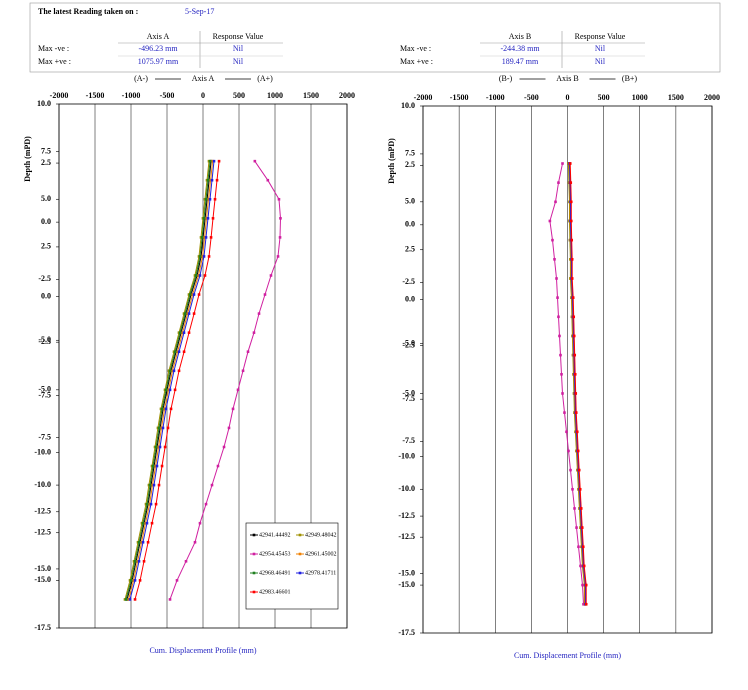 Image resolution: width=748 pixels, height=690 pixels. What do you see at coordinates (416, 61) in the screenshot?
I see `row-label: Max +ve :` at bounding box center [416, 61].